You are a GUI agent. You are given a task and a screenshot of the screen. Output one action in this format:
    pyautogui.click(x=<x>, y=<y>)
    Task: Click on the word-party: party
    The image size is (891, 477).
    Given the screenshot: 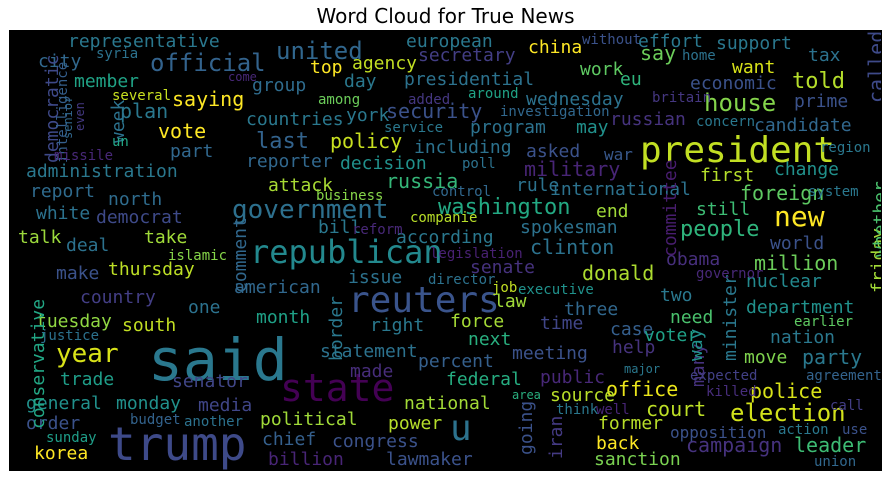 What is the action you would take?
    pyautogui.click(x=832, y=357)
    